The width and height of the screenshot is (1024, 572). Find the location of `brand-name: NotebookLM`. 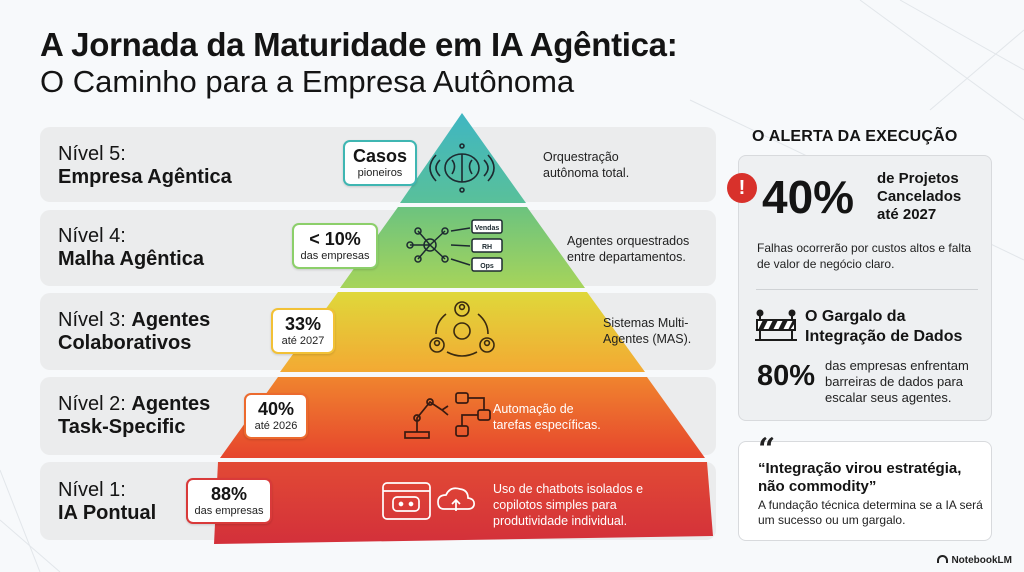

brand-name: NotebookLM is located at coordinates (981, 560).